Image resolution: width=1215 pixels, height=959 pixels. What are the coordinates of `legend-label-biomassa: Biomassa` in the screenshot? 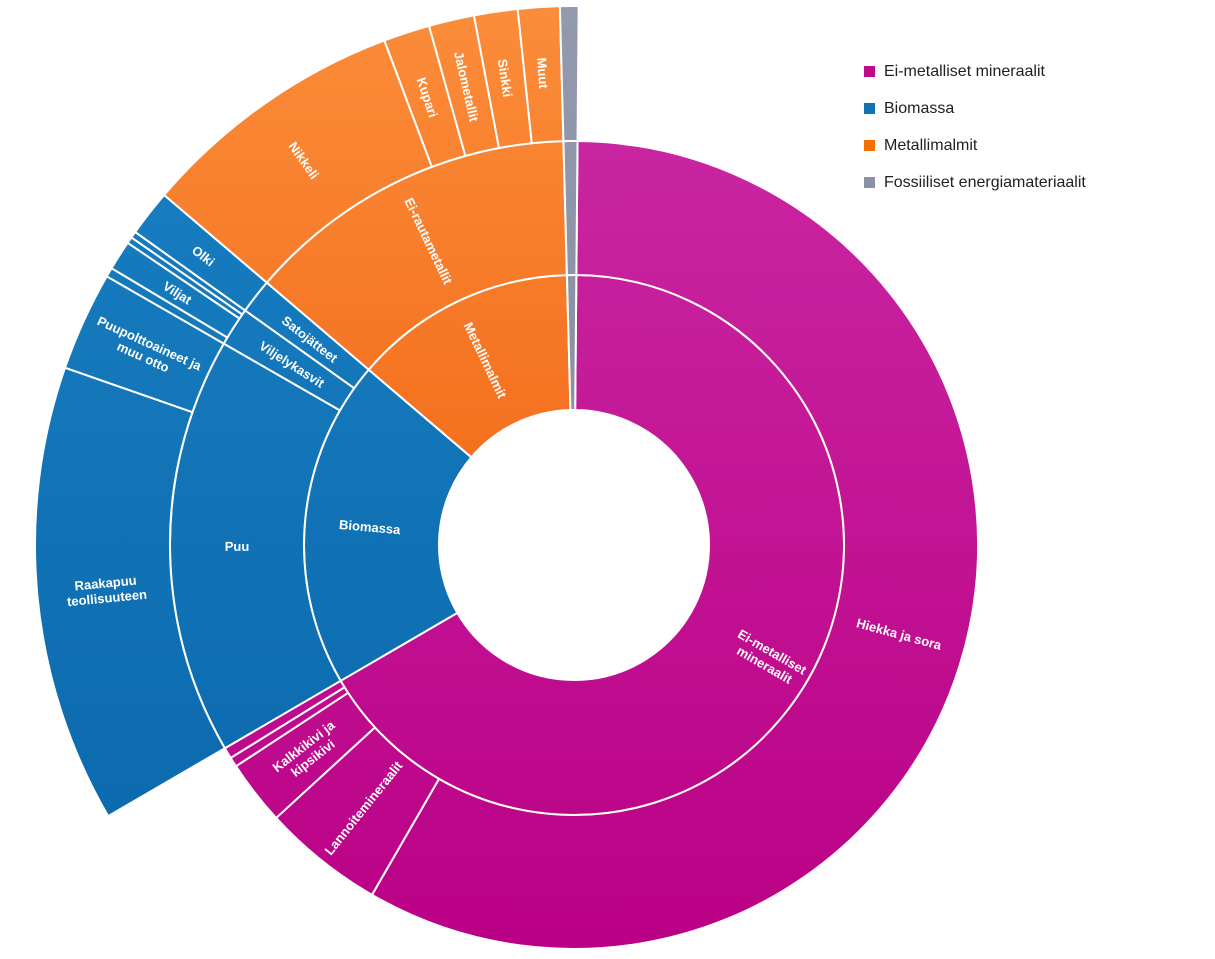 It's located at (919, 108).